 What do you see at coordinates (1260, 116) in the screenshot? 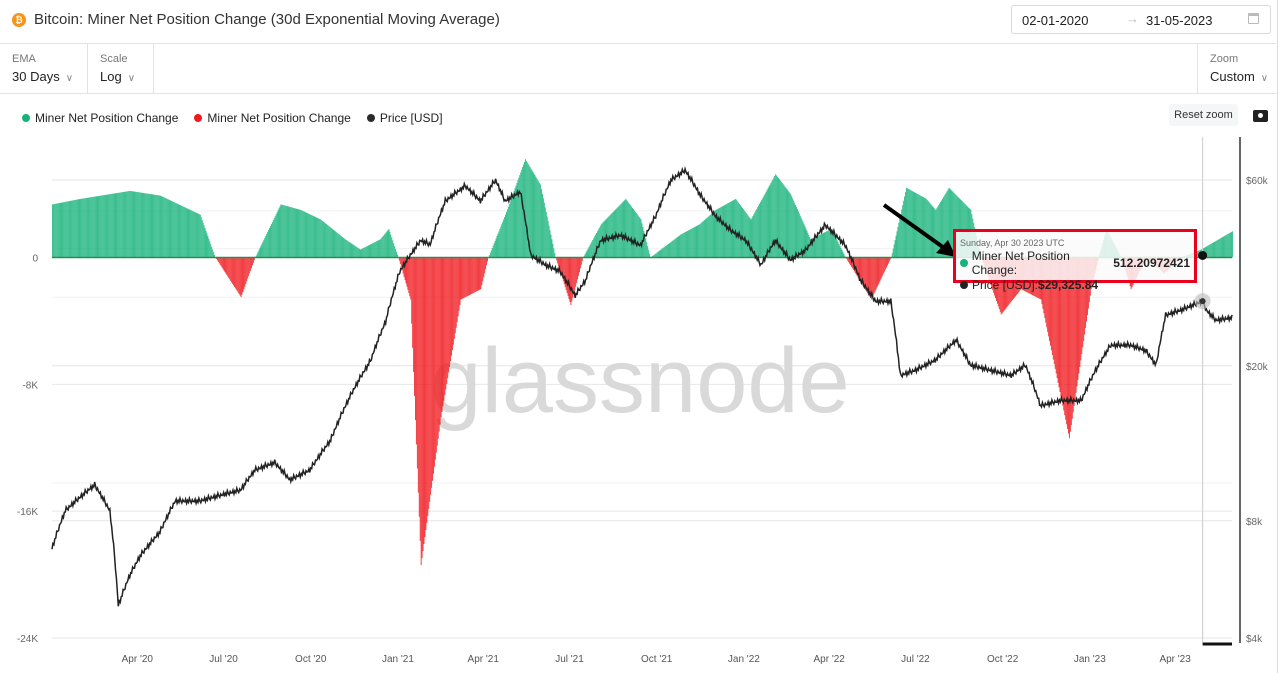
I see `camera-icon` at bounding box center [1260, 116].